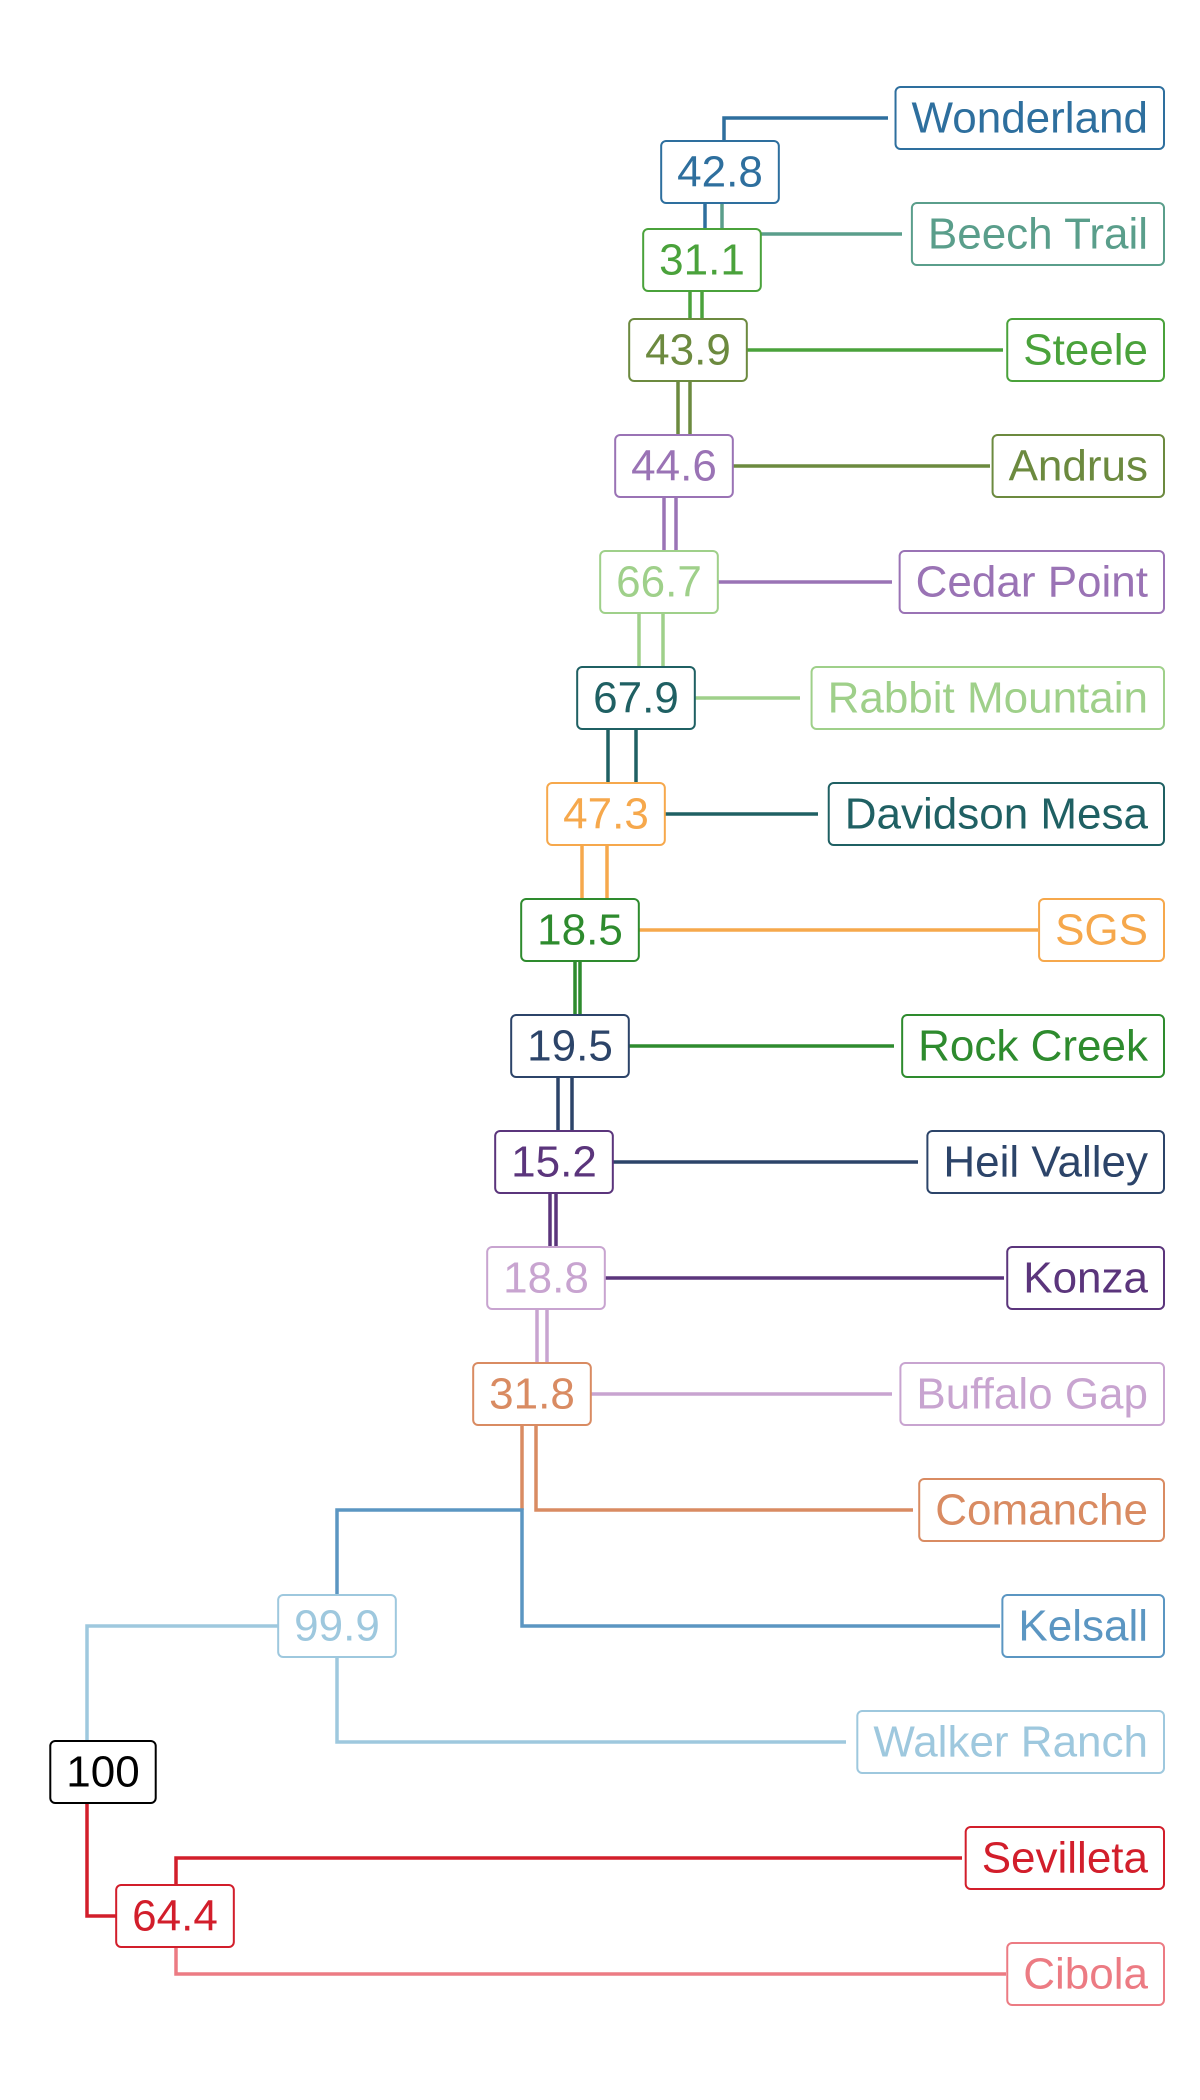 The height and width of the screenshot is (2100, 1200). I want to click on leaf-walker-ranch-box, so click(1010, 1742).